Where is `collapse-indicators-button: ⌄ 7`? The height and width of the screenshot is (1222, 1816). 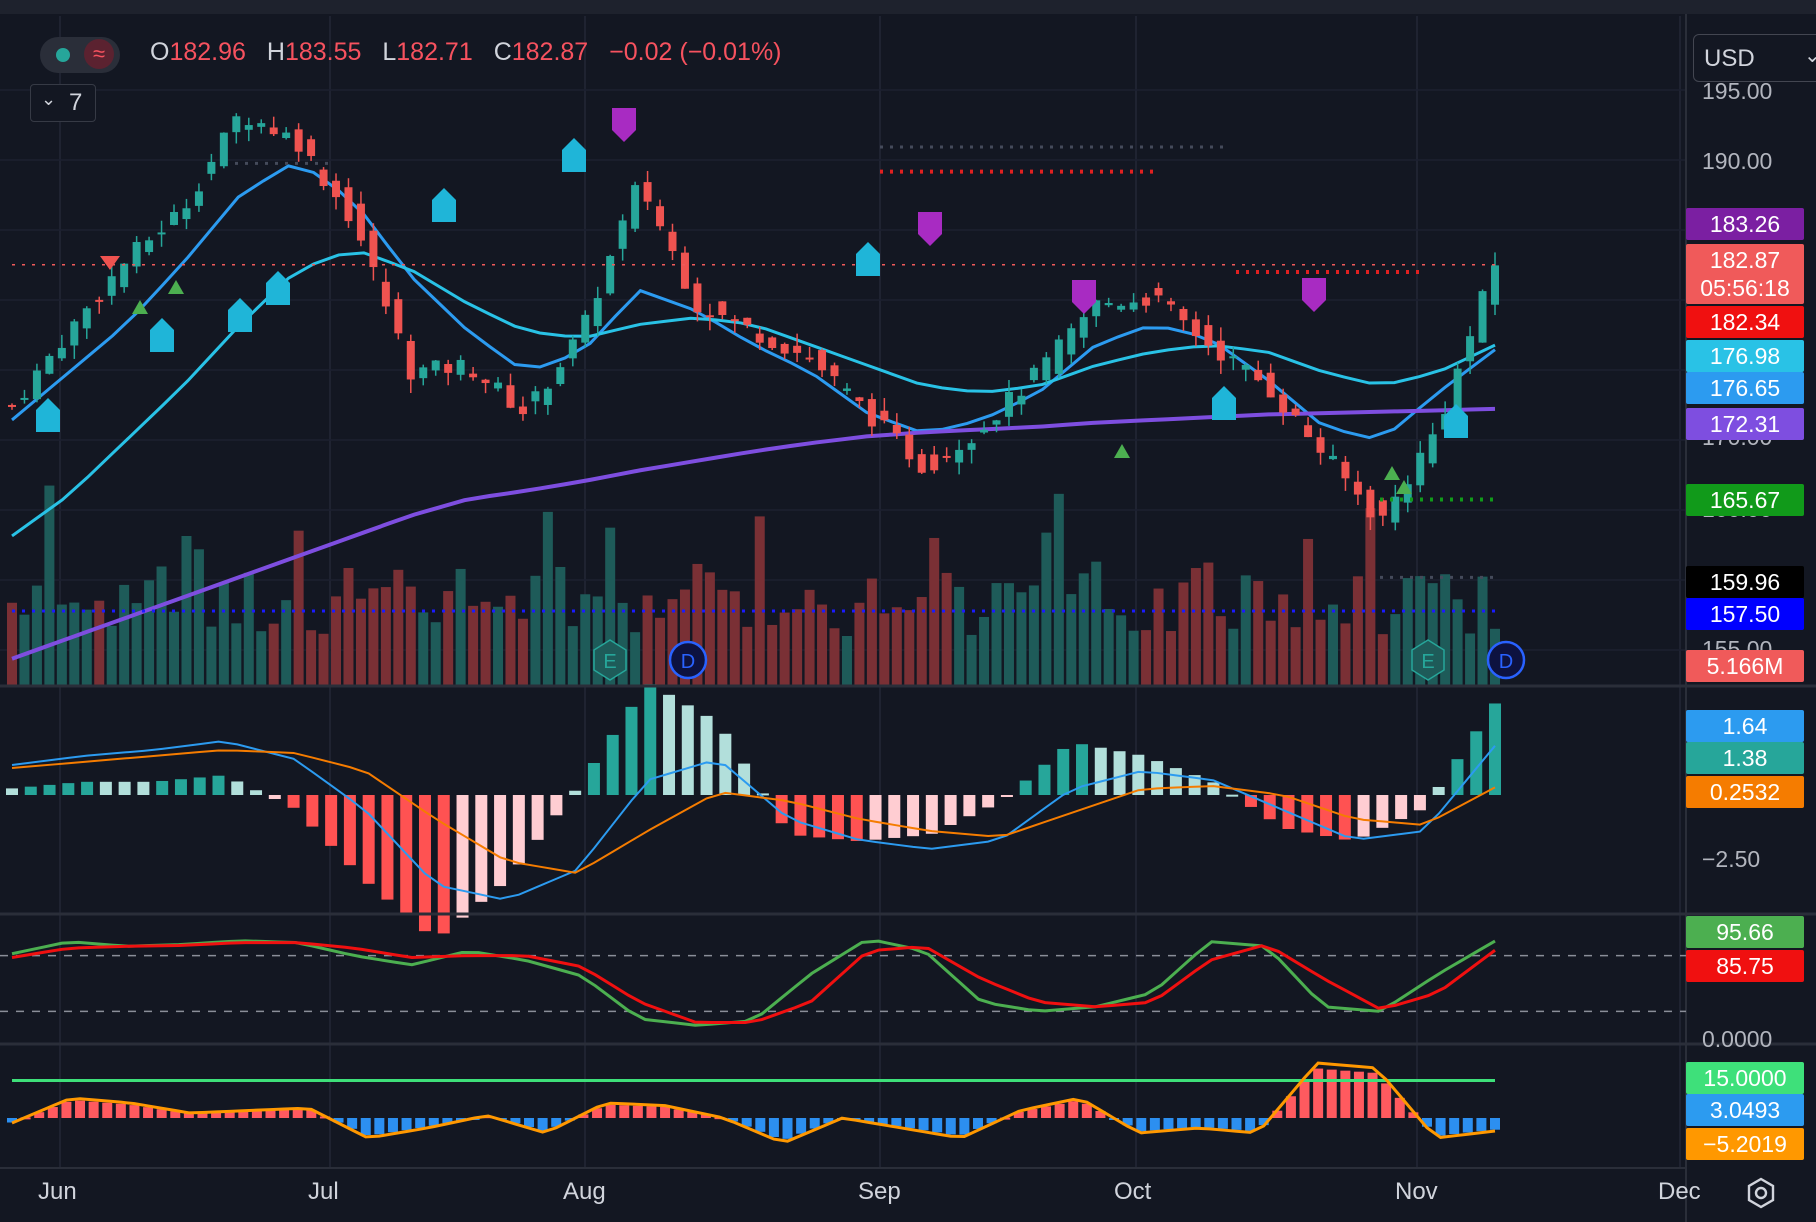 collapse-indicators-button: ⌄ 7 is located at coordinates (63, 103).